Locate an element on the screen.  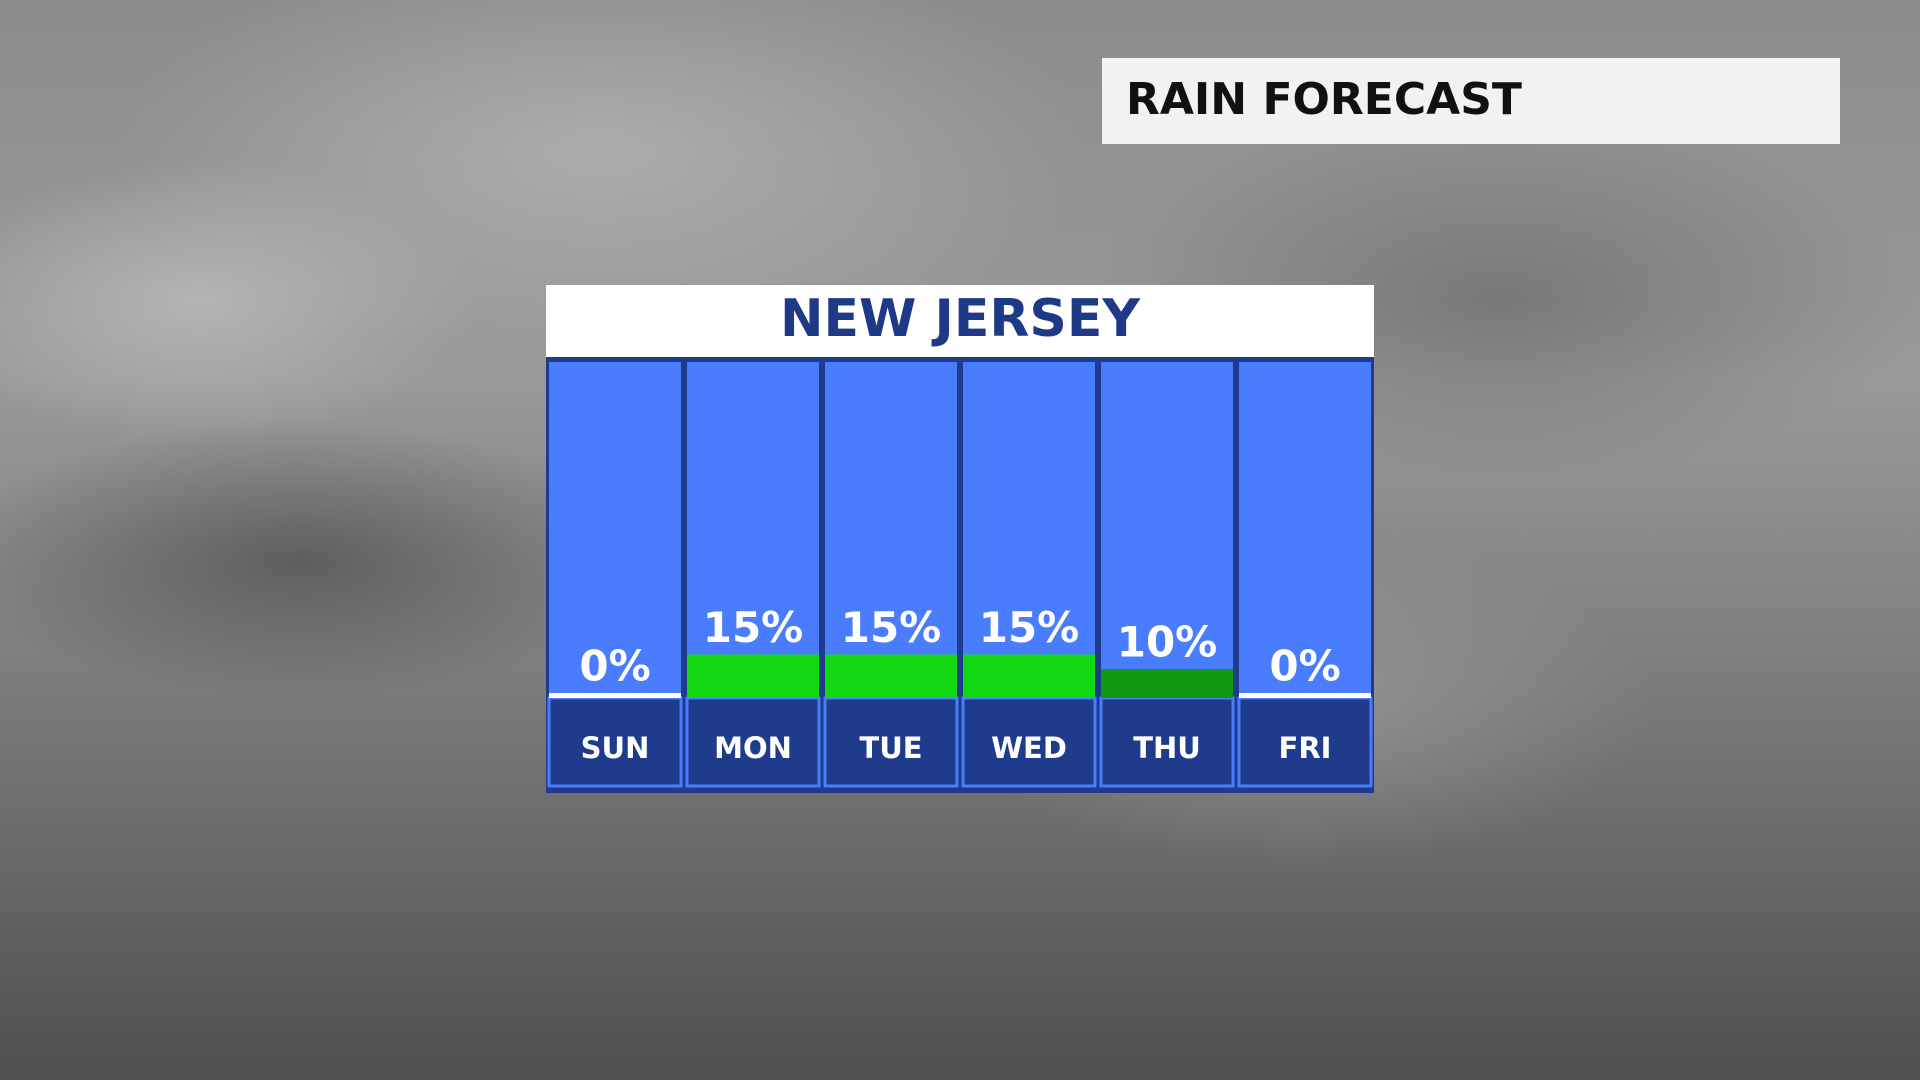
day-label: TUE is located at coordinates (890, 748).